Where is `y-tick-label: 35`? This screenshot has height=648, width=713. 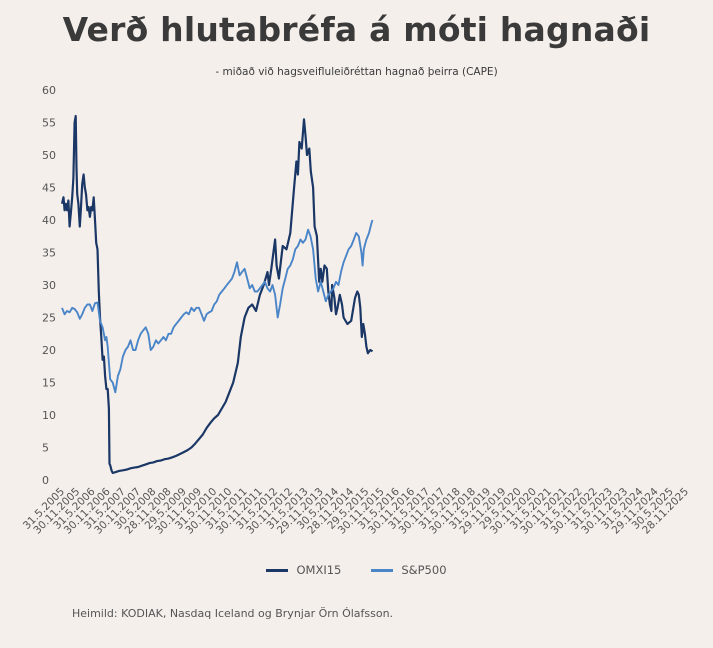
y-tick-label: 35 is located at coordinates (49, 253).